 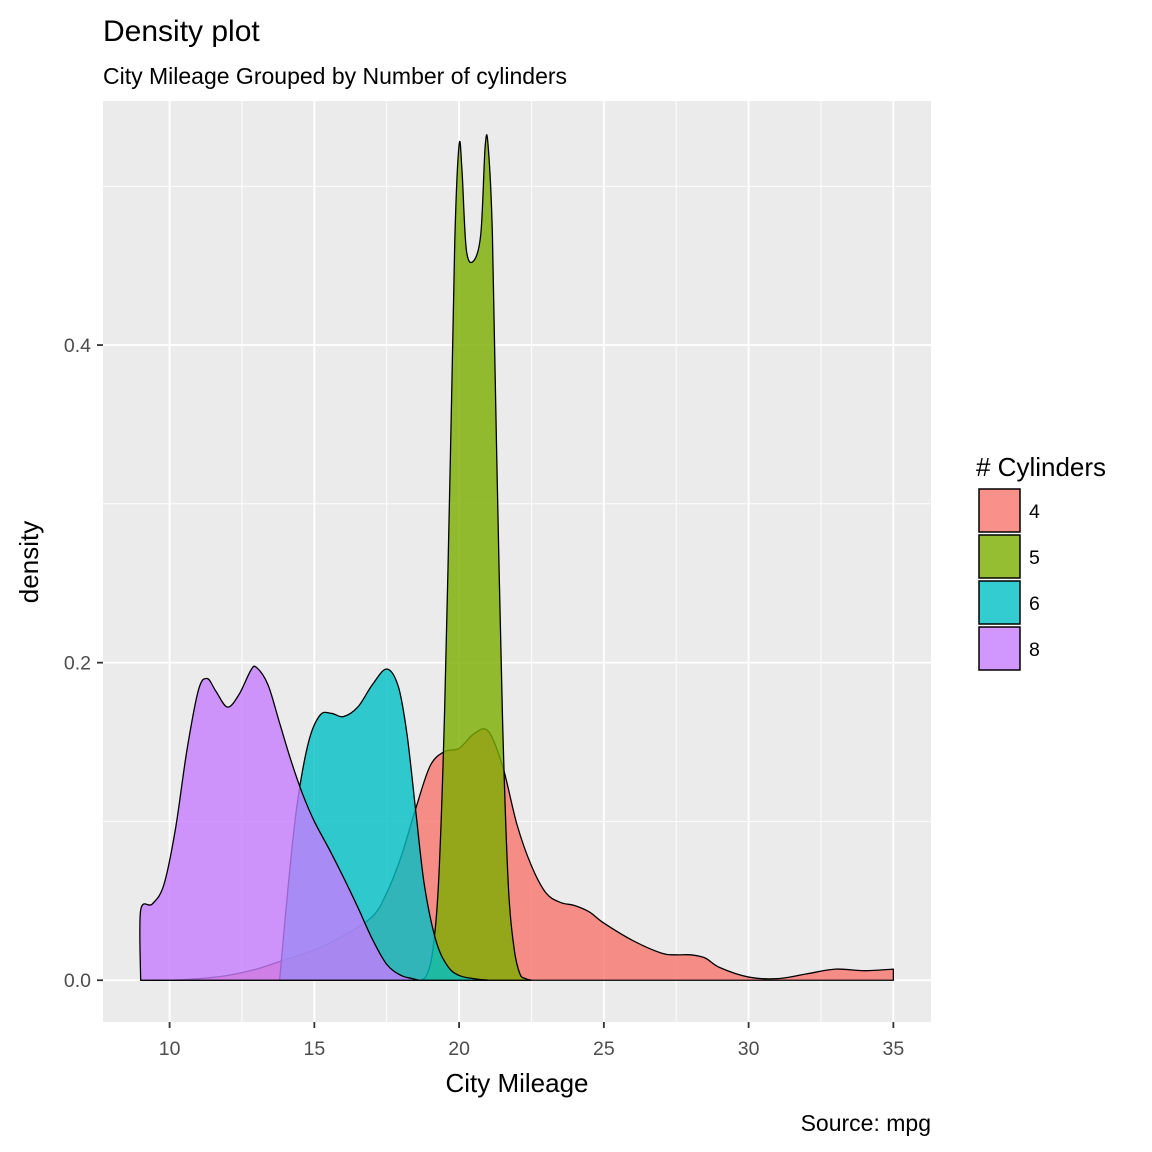 What do you see at coordinates (459, 1049) in the screenshot?
I see `x-tick-label: 20` at bounding box center [459, 1049].